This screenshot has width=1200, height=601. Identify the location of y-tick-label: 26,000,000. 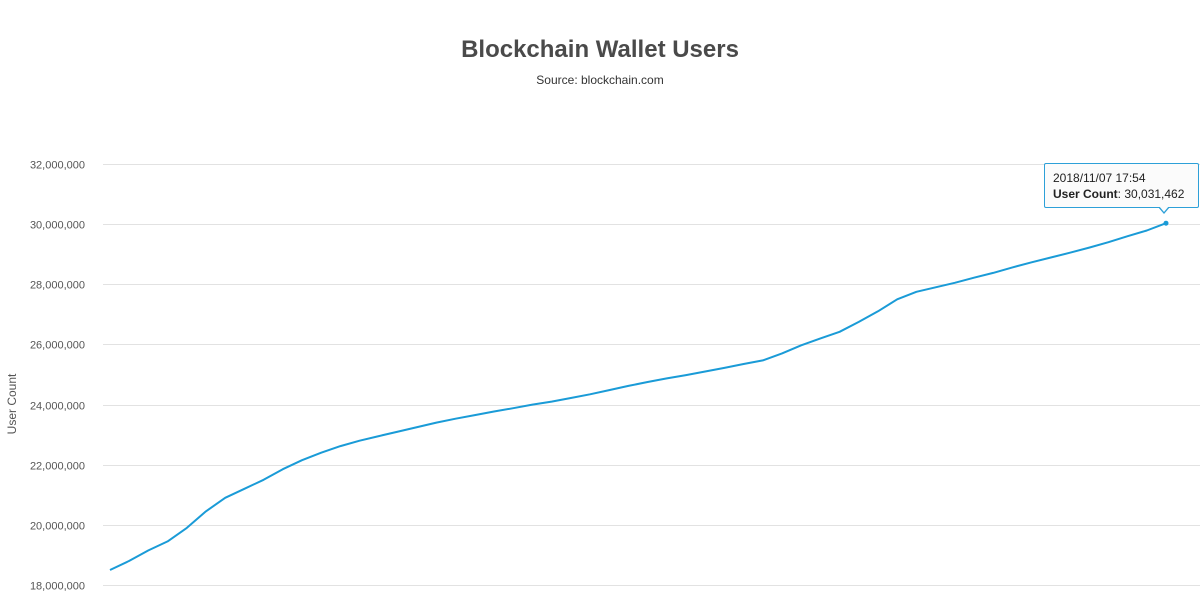
(57, 346).